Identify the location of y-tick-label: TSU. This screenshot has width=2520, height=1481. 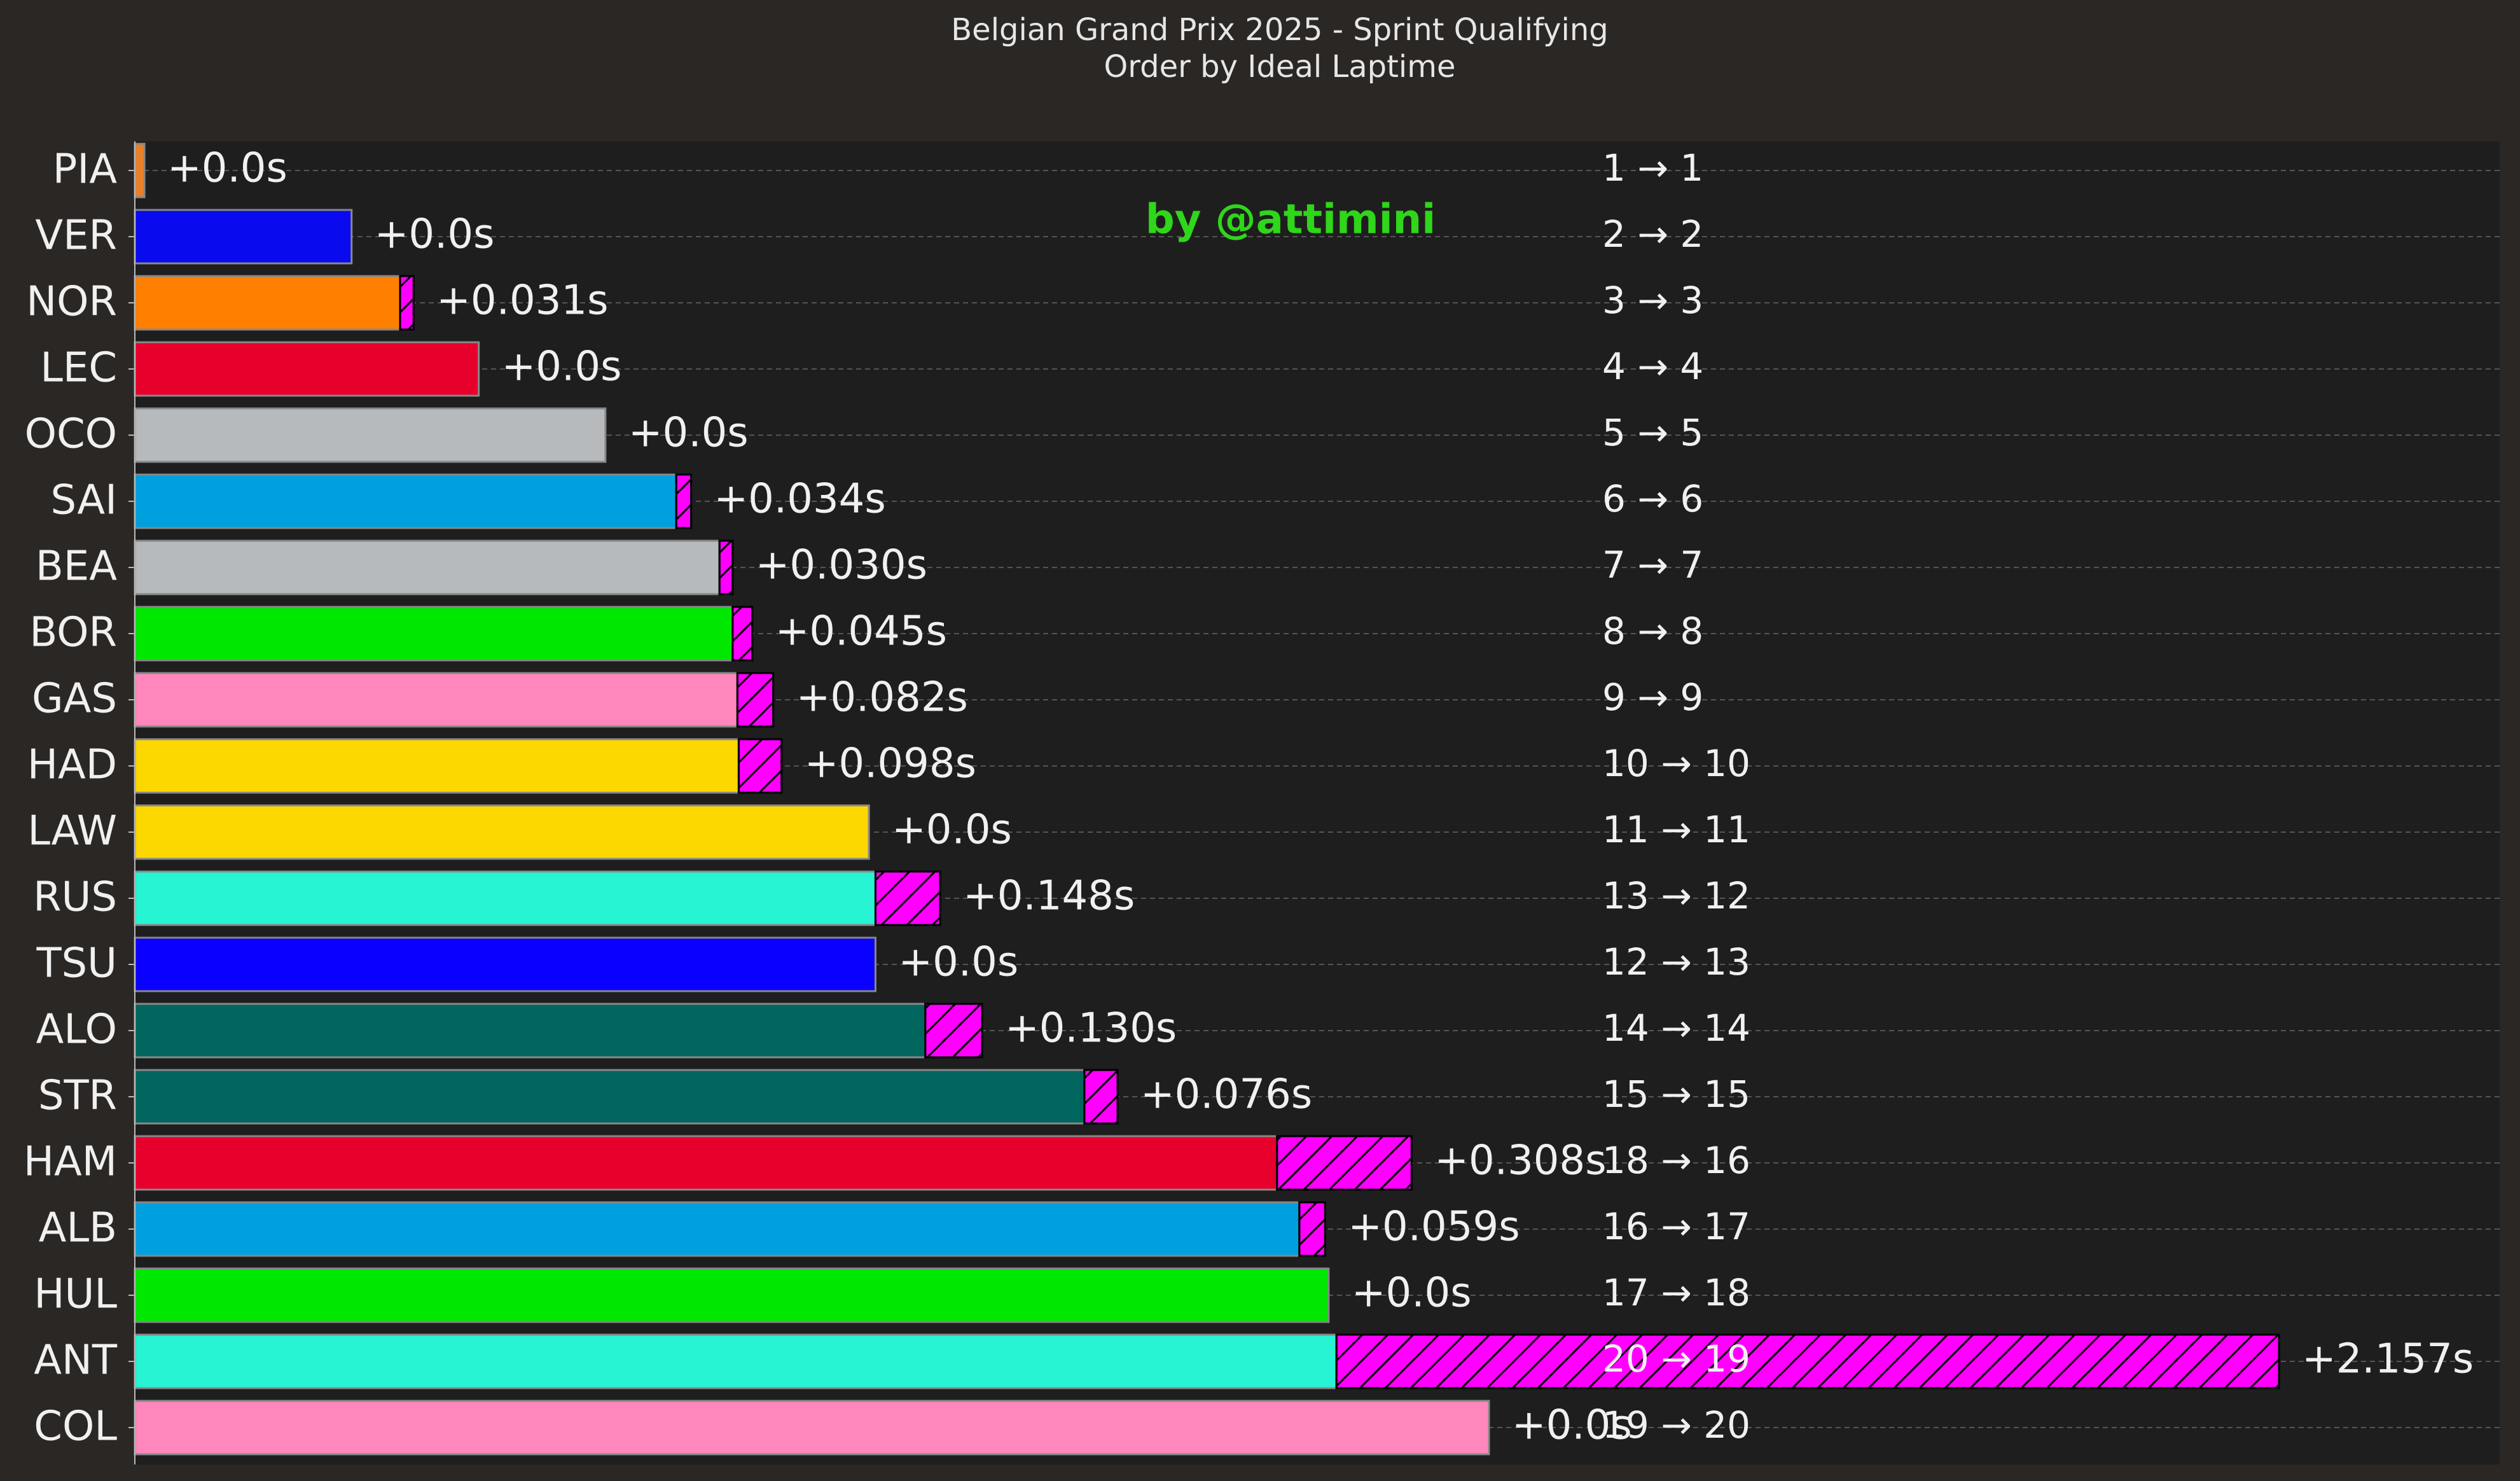
(76, 963).